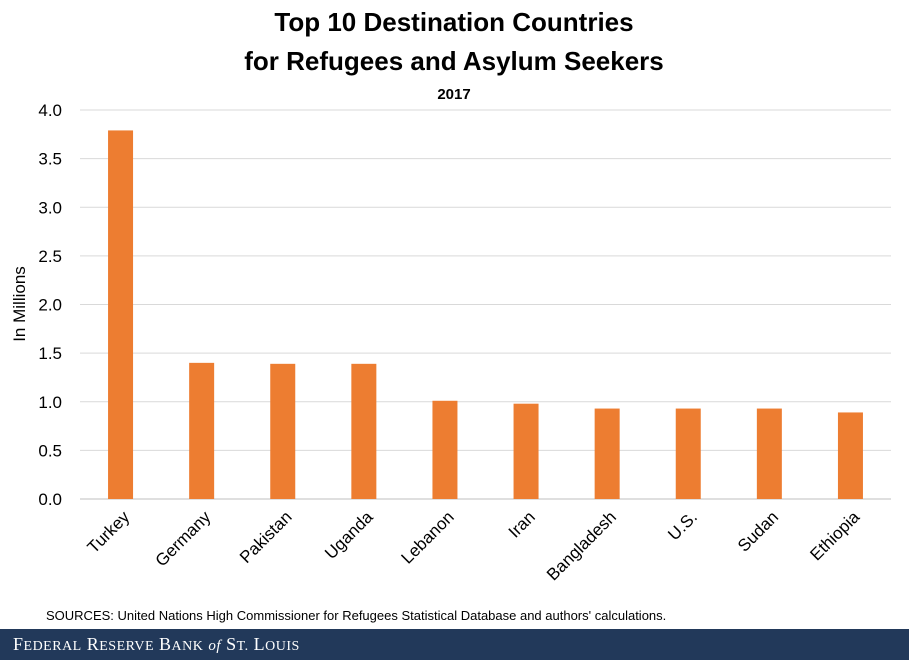  I want to click on x-tick-label: Uganda, so click(349, 535).